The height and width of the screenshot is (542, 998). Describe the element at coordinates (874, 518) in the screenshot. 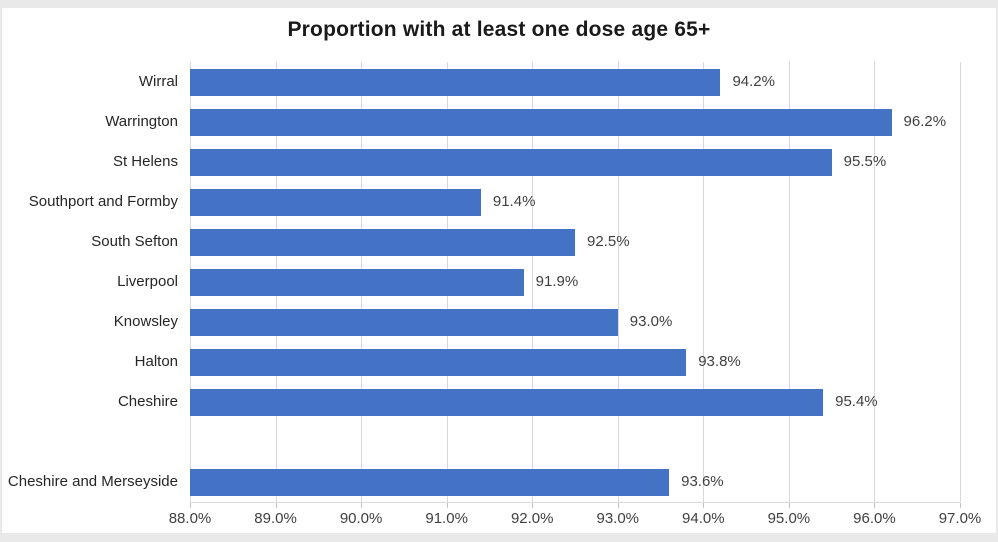

I see `x-tick-label: 96.0%` at that location.